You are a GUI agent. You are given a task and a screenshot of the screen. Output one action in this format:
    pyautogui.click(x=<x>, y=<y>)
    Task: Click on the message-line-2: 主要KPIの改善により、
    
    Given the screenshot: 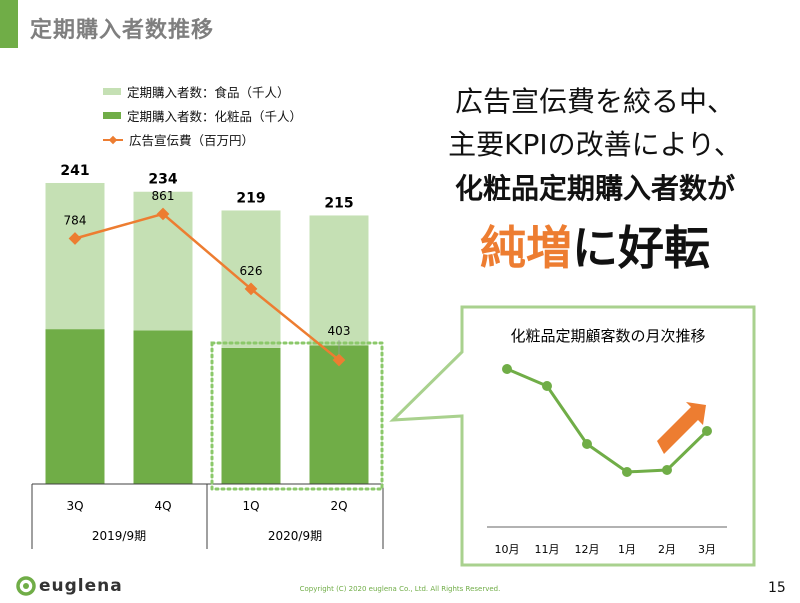 What is the action you would take?
    pyautogui.click(x=595, y=144)
    